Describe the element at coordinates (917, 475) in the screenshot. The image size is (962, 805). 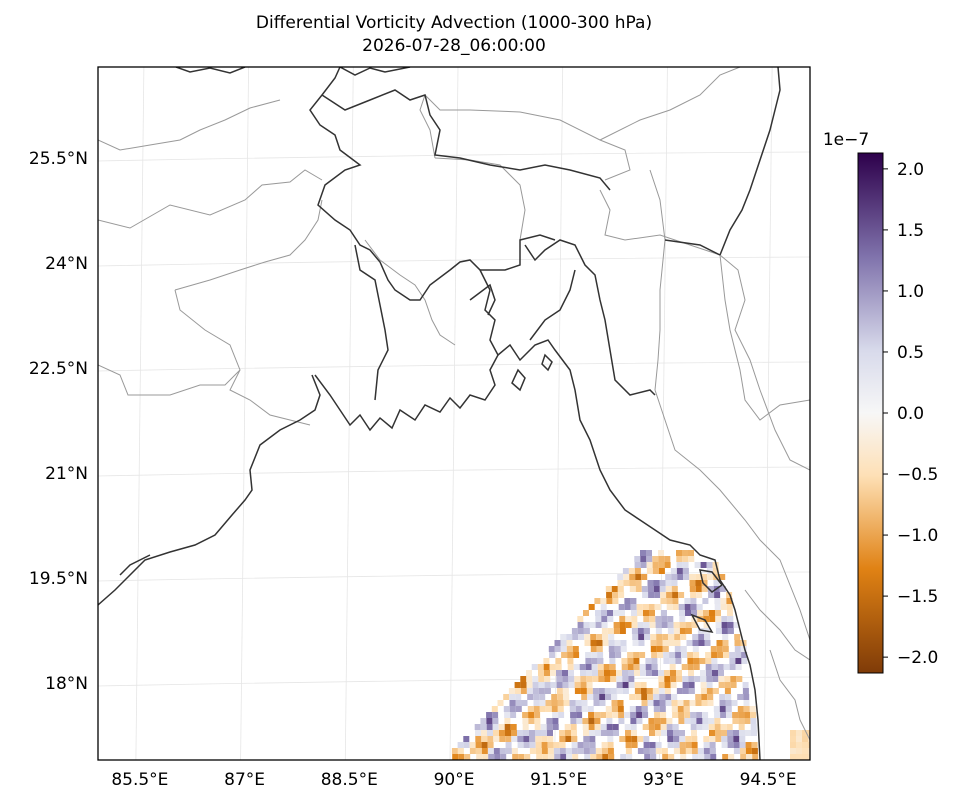
I see `colorbar-tick-label: −0.5` at that location.